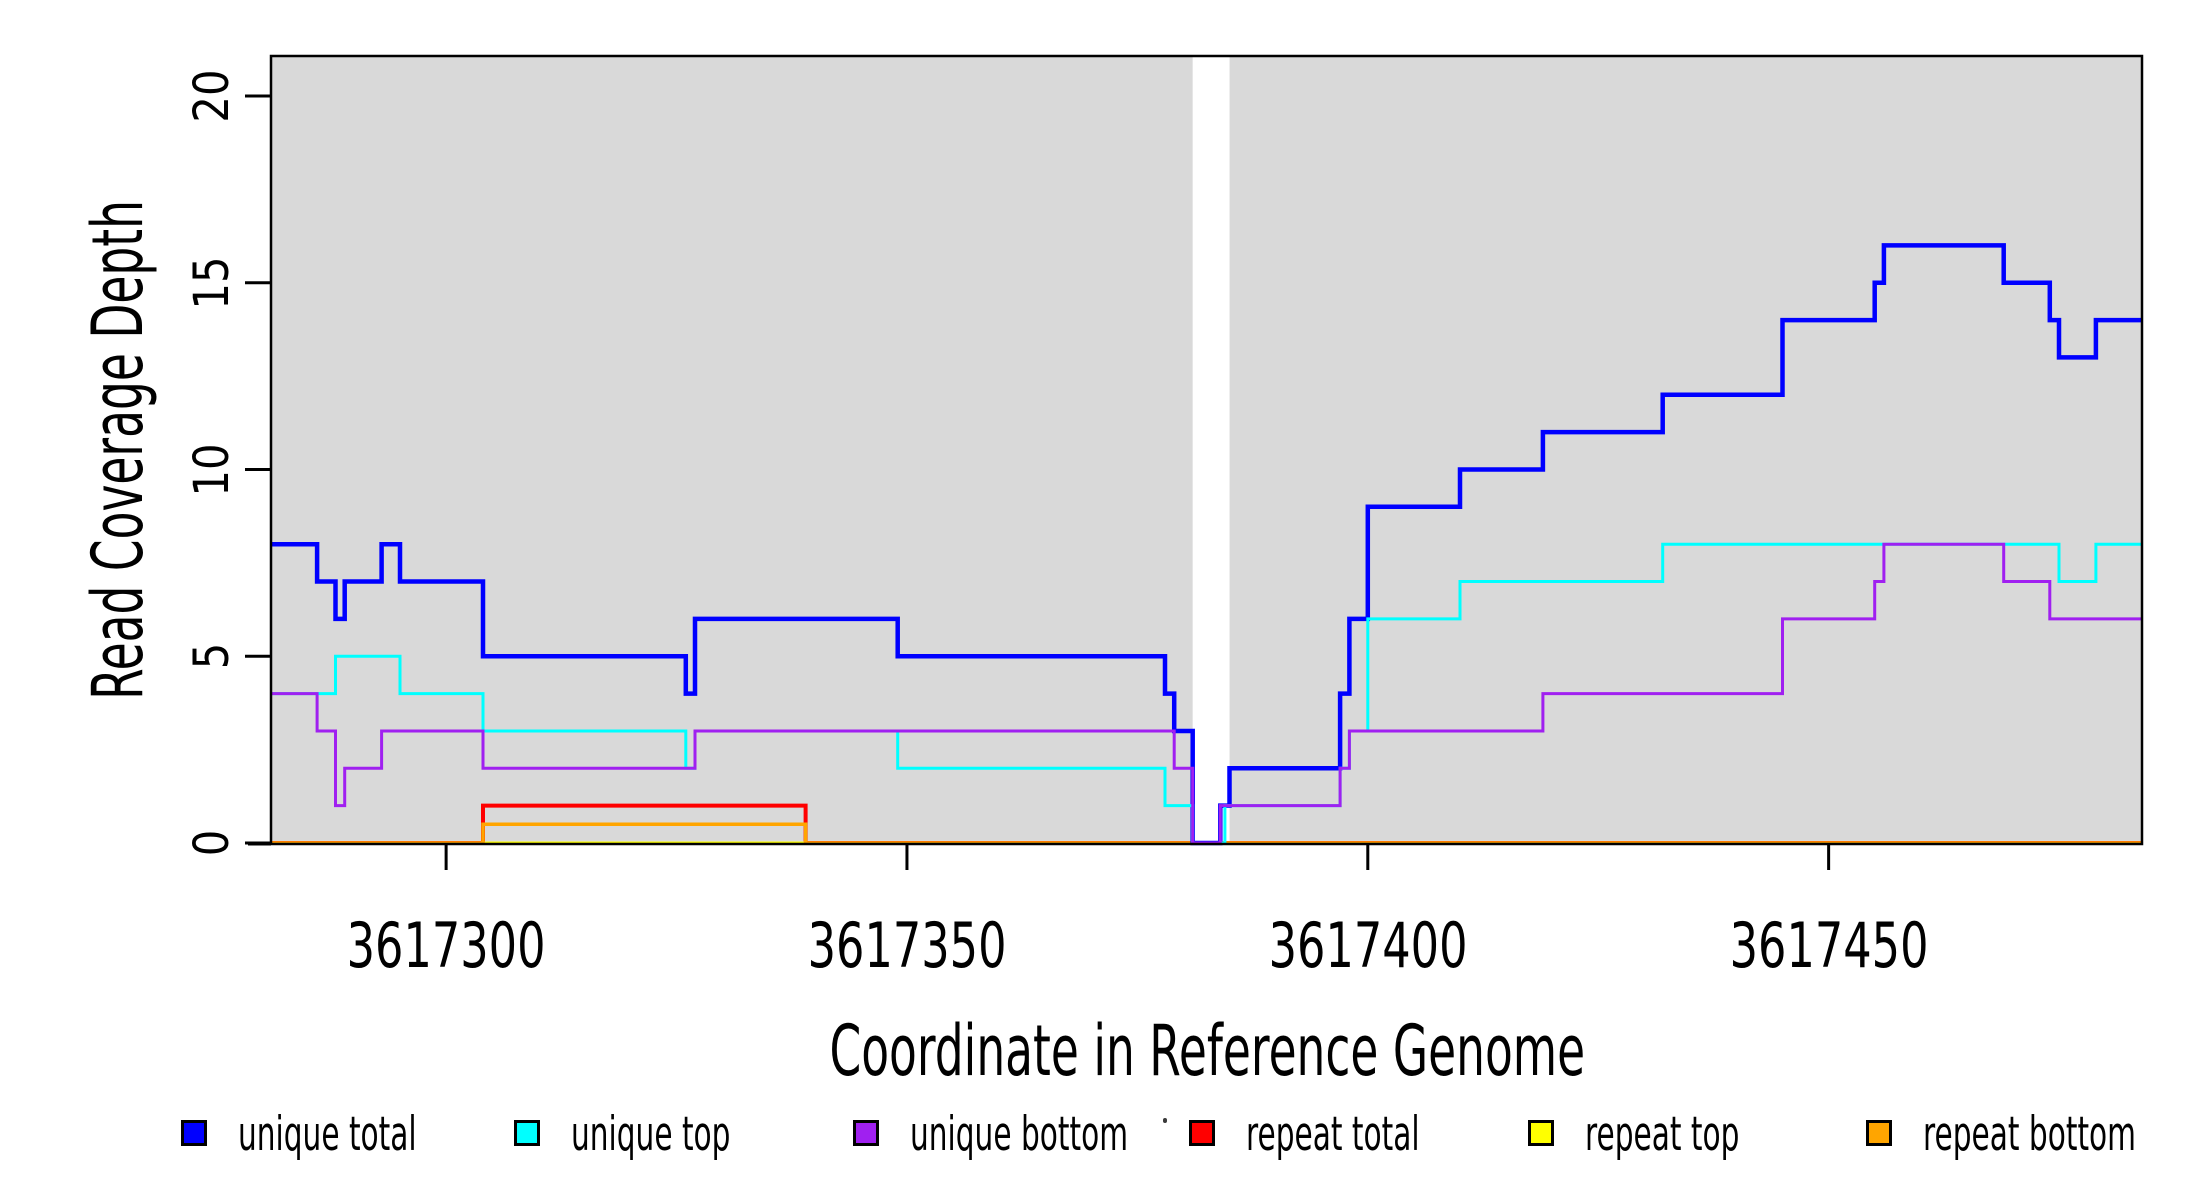 Image resolution: width=2200 pixels, height=1200 pixels. What do you see at coordinates (118, 450) in the screenshot?
I see `y-axis-title: Read Coverage Depth` at bounding box center [118, 450].